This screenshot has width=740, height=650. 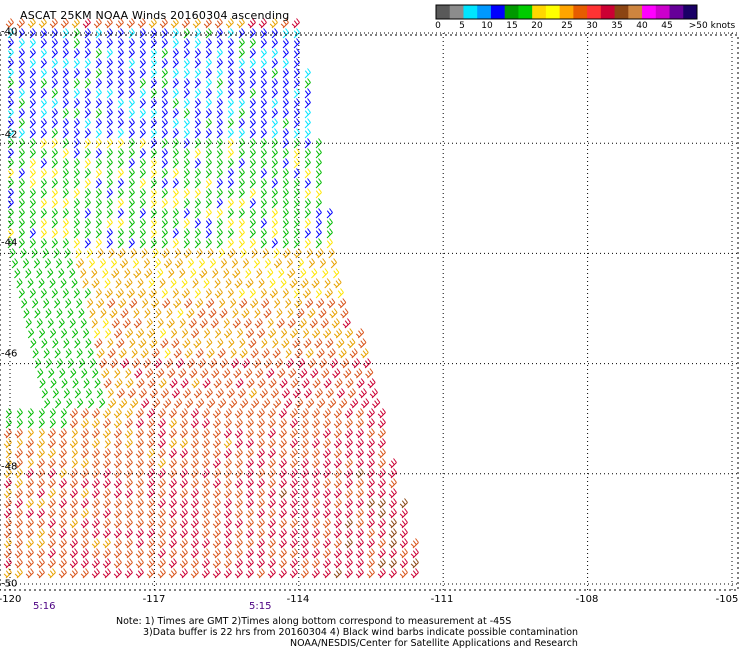 I want to click on x-tick-label: -117, so click(x=154, y=599).